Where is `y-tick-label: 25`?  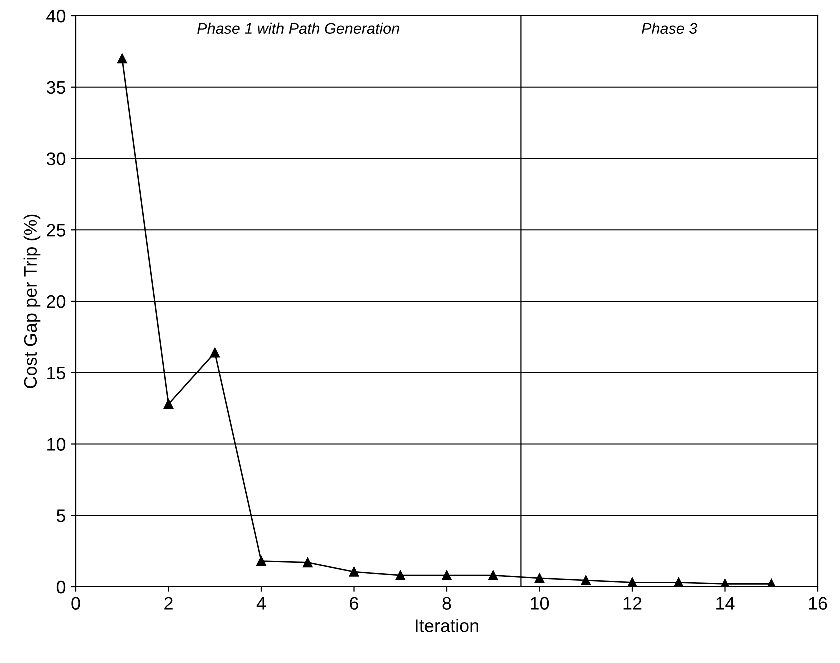
y-tick-label: 25 is located at coordinates (56, 230).